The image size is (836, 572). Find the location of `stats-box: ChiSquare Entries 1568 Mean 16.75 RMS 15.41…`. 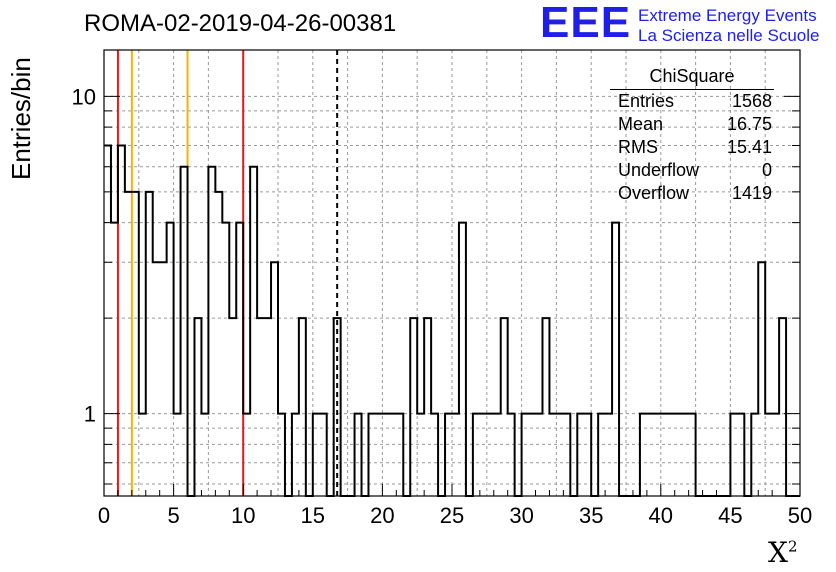

stats-box: ChiSquare Entries 1568 Mean 16.75 RMS 15.41… is located at coordinates (692, 135).